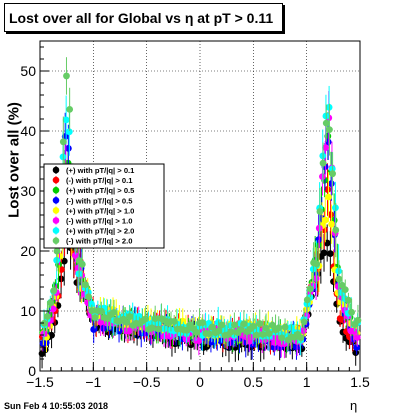  Describe the element at coordinates (100, 170) in the screenshot. I see `legend-entry: (+) with pT/|q| > 0.1` at that location.